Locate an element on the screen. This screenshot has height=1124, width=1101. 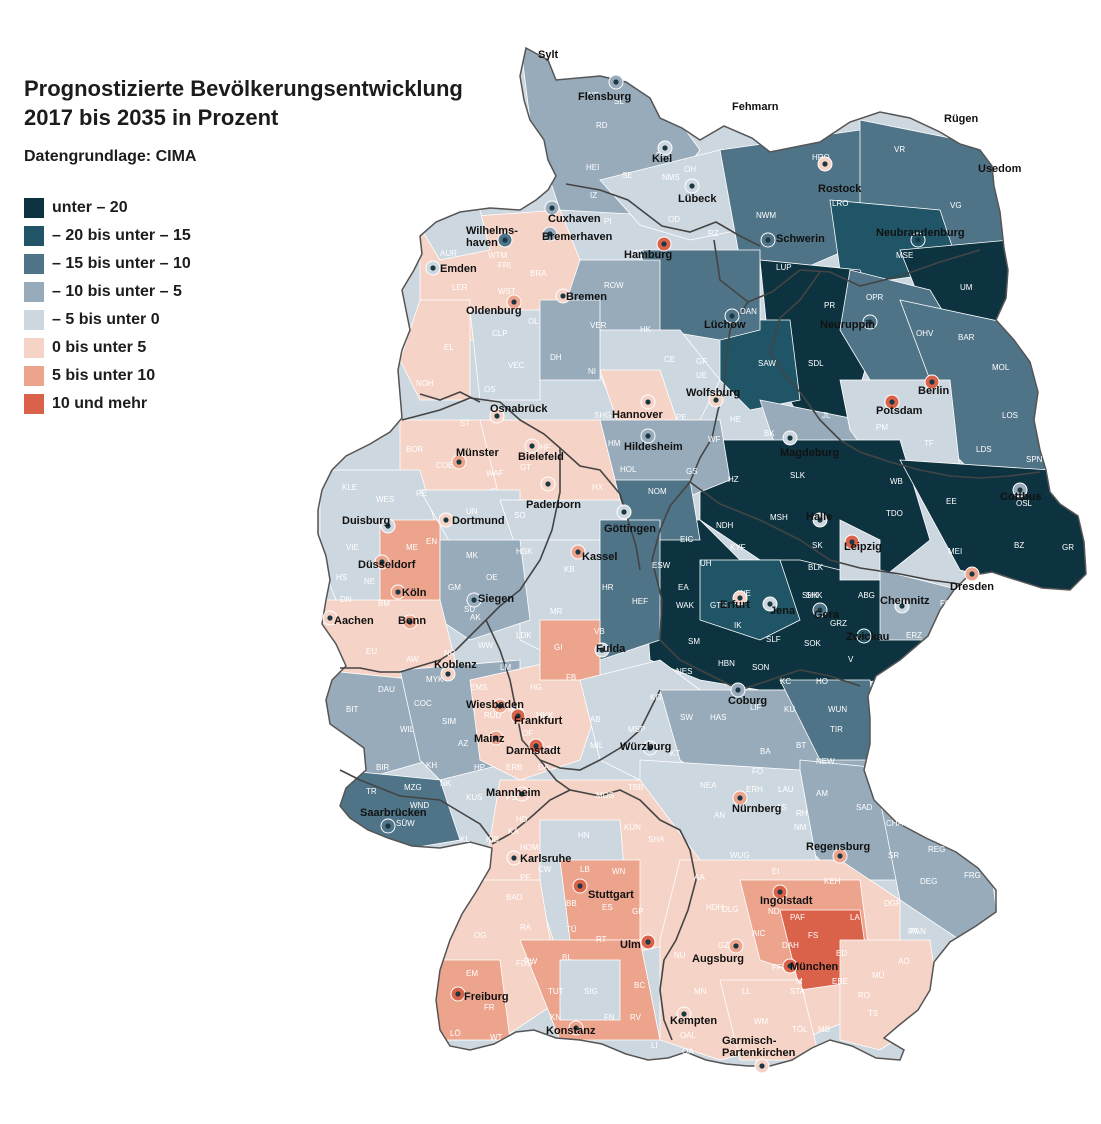
district-code-label: EMS is located at coordinates (478, 687).